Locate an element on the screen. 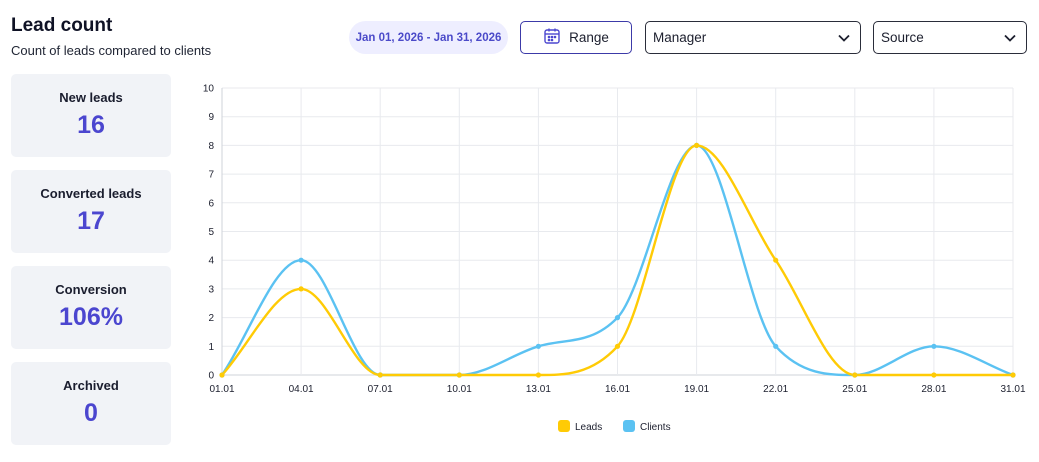  legend-item-clients: Clients is located at coordinates (647, 426).